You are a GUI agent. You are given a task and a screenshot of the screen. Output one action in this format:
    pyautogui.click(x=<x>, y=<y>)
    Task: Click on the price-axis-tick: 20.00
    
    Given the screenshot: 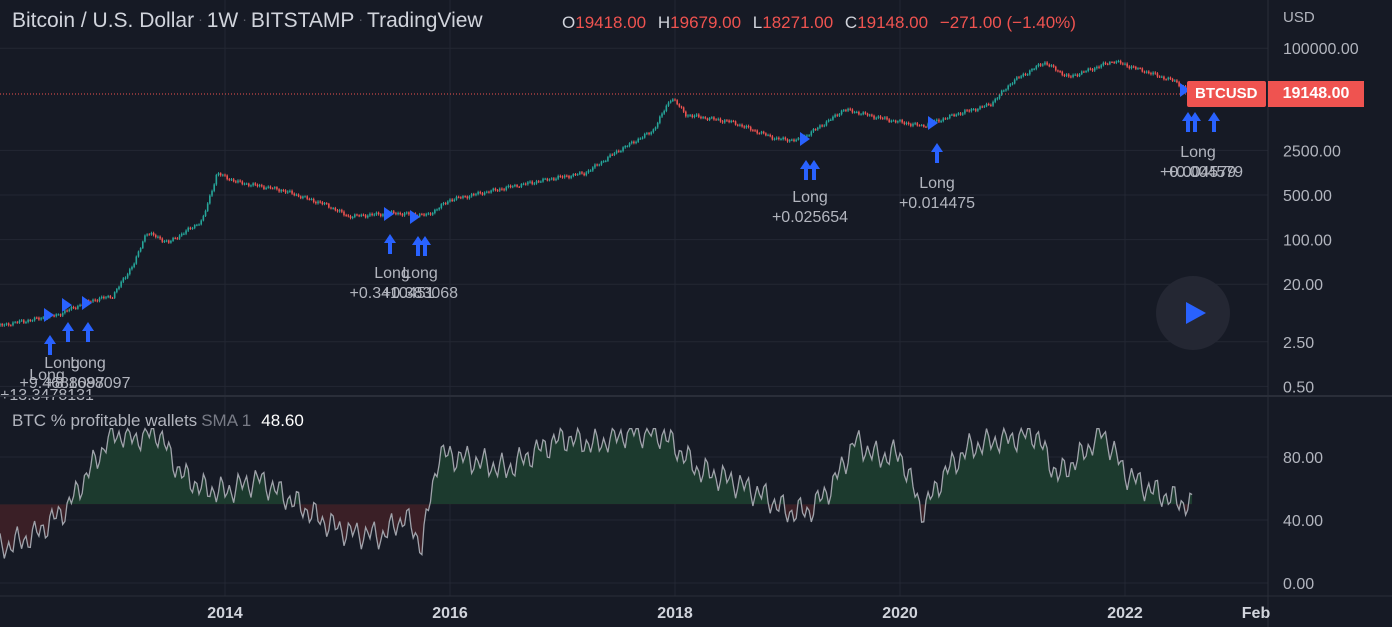 What is the action you would take?
    pyautogui.click(x=1303, y=285)
    